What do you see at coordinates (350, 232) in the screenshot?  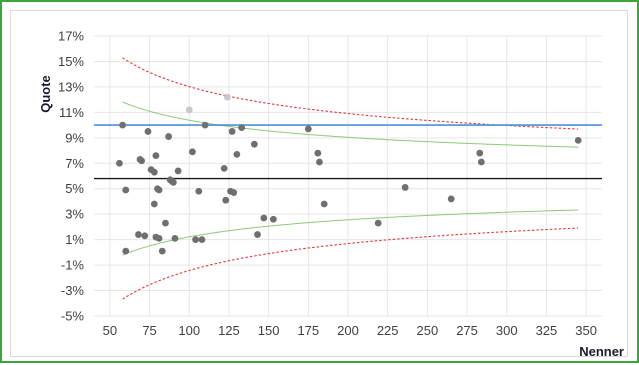 I see `inner-limit-lower` at bounding box center [350, 232].